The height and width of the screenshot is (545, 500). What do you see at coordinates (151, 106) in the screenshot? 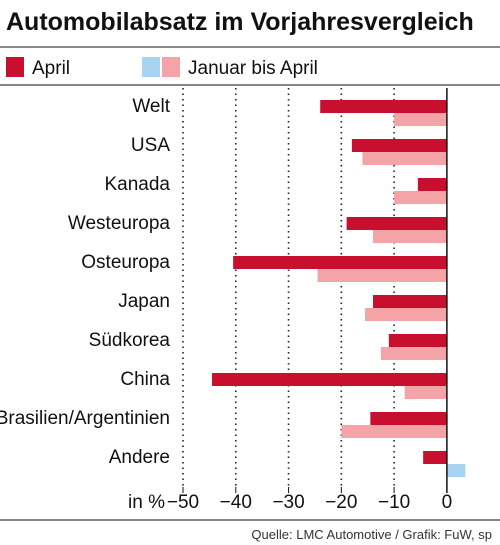
I see `category-label: Welt` at bounding box center [151, 106].